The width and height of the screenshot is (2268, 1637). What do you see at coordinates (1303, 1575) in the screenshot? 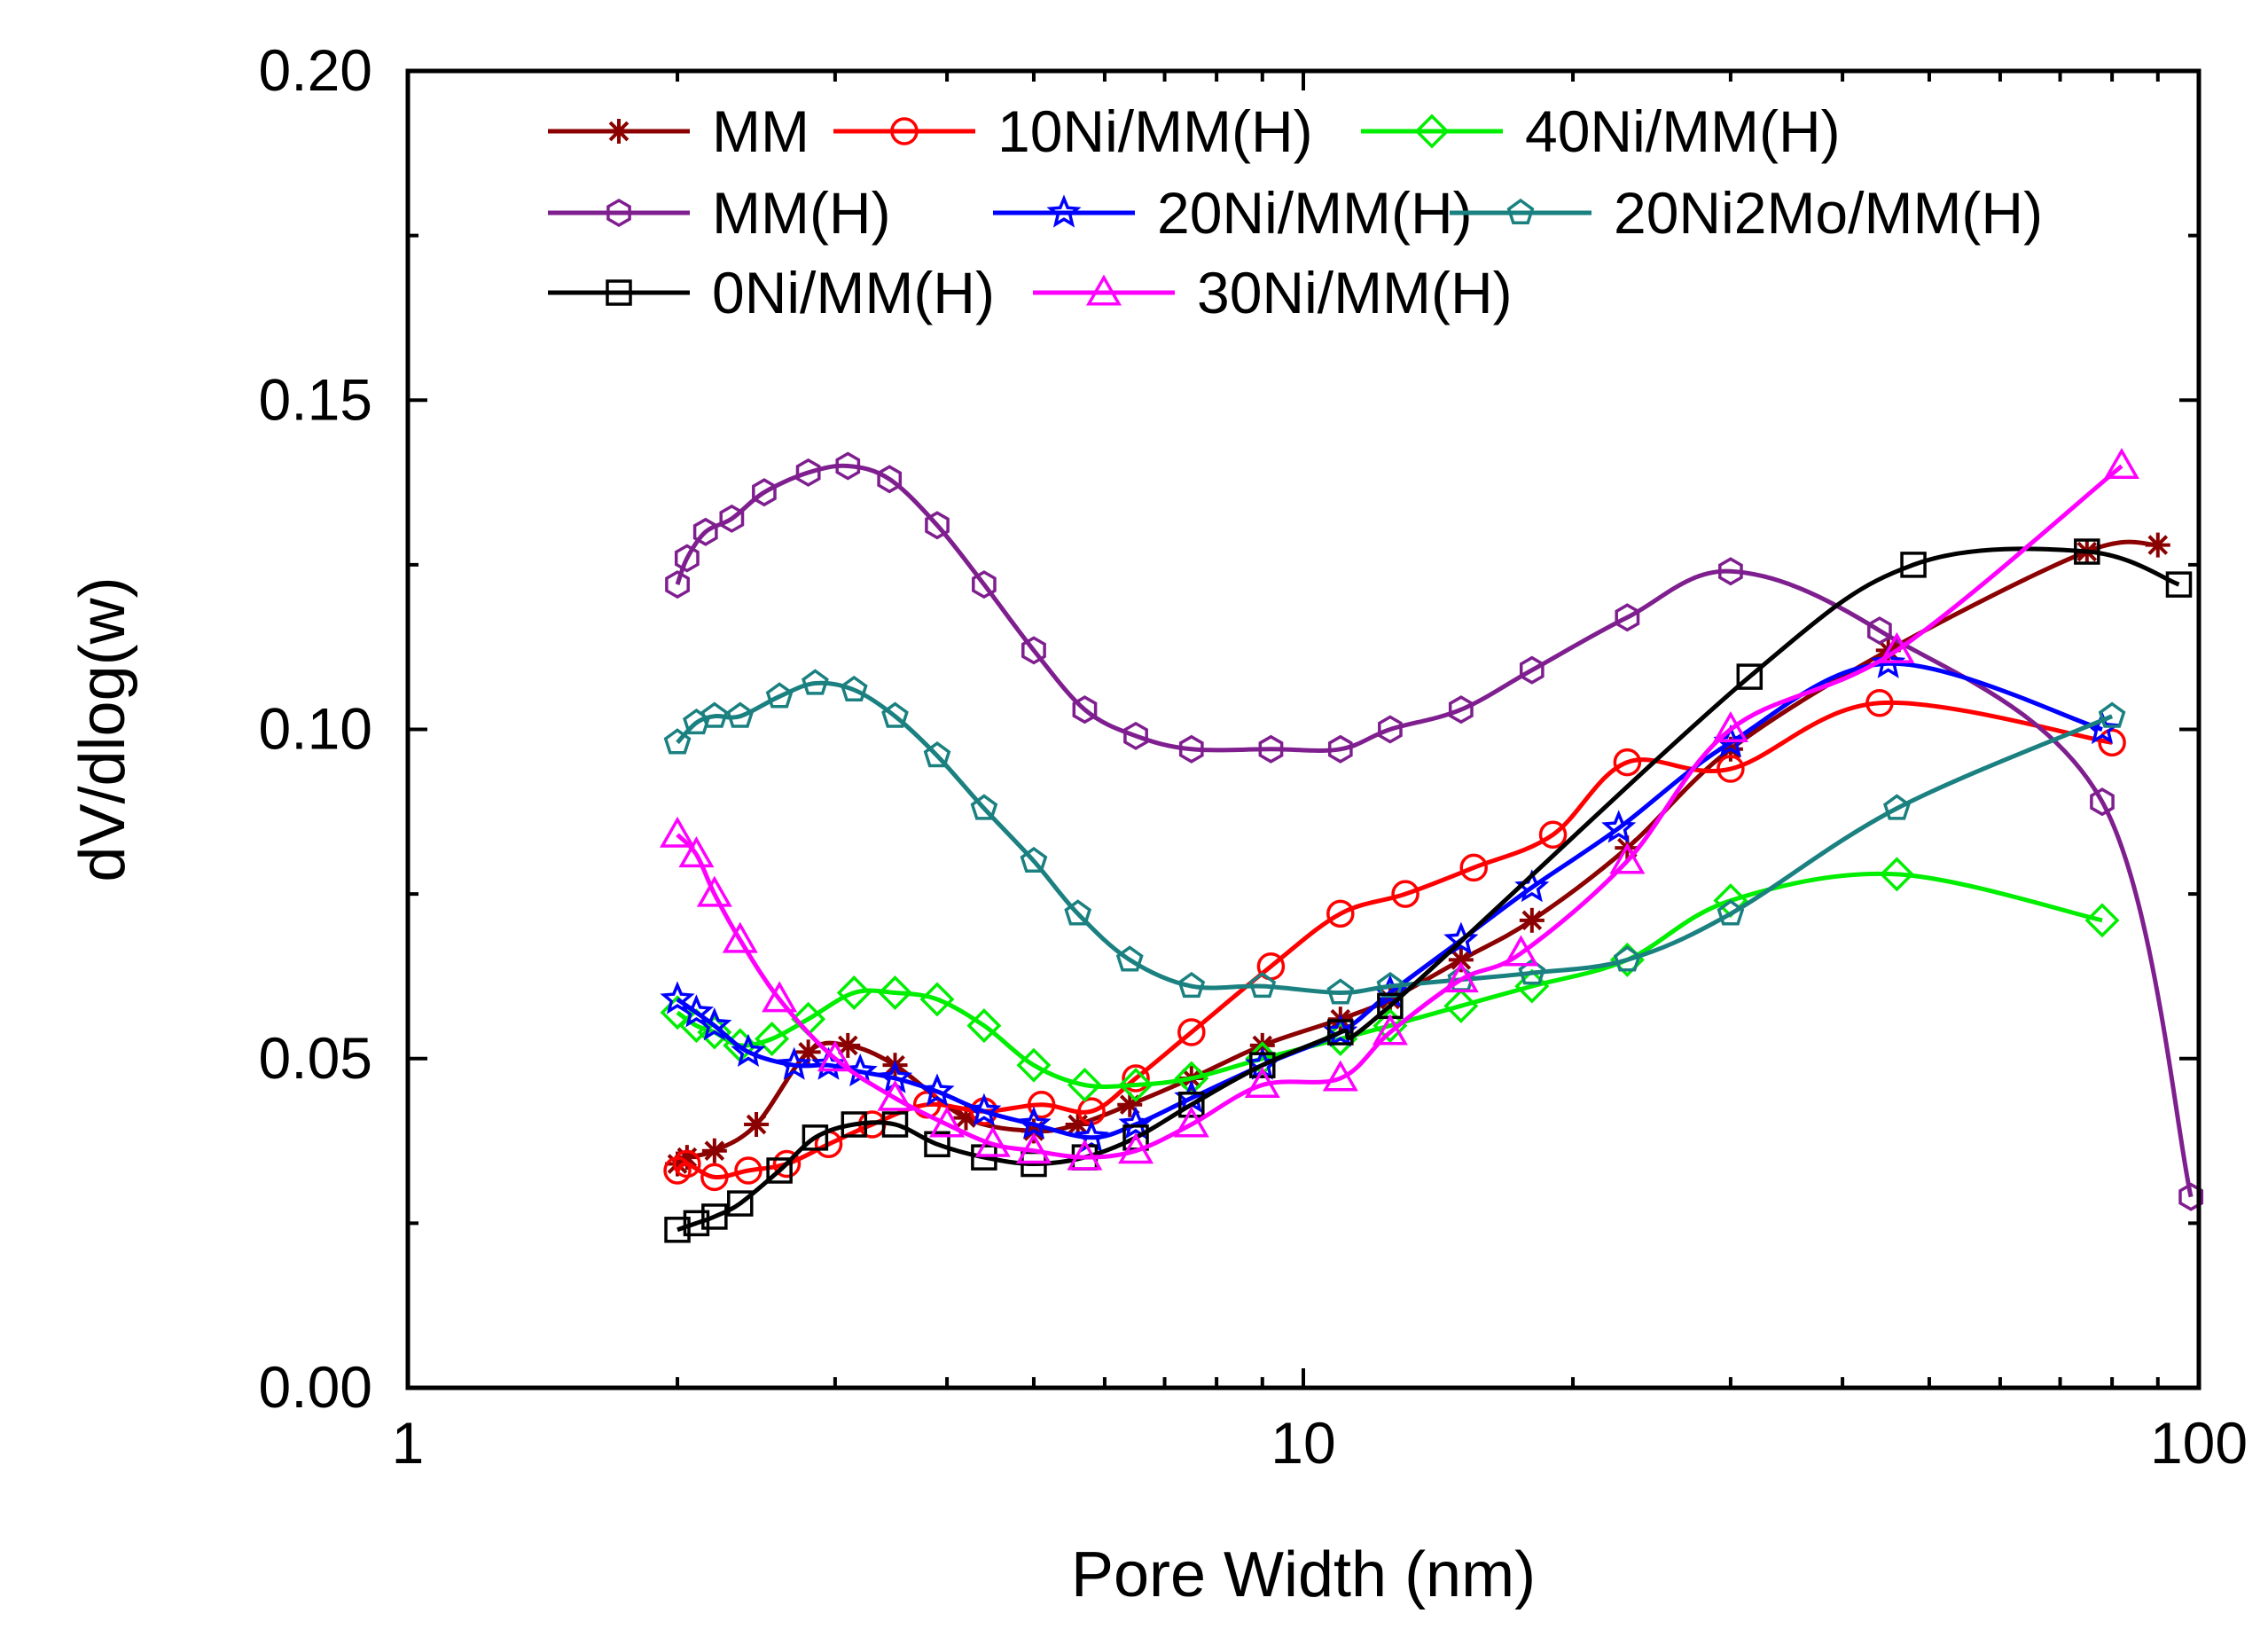
I see `x-axis-title: Pore Width (nm)` at bounding box center [1303, 1575].